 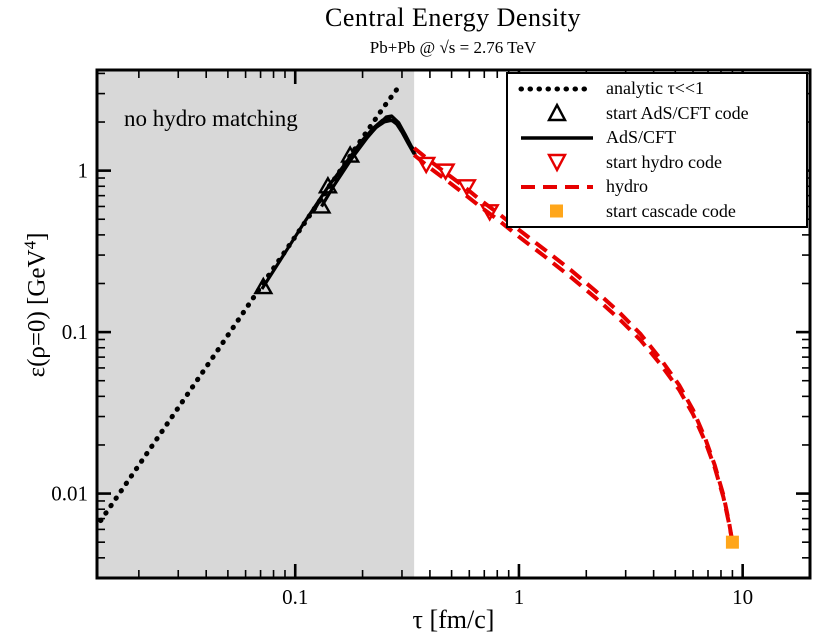 I want to click on y-axis-label: ε(ρ=0) [GeV4], so click(x=35, y=305).